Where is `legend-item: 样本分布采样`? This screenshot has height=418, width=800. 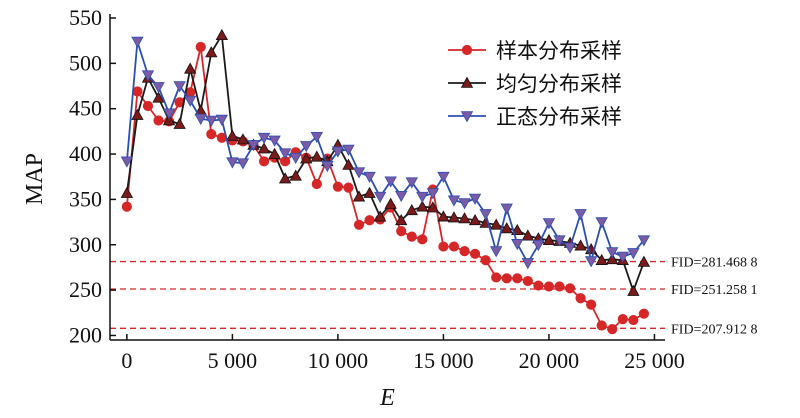 legend-item: 样本分布采样 is located at coordinates (535, 51).